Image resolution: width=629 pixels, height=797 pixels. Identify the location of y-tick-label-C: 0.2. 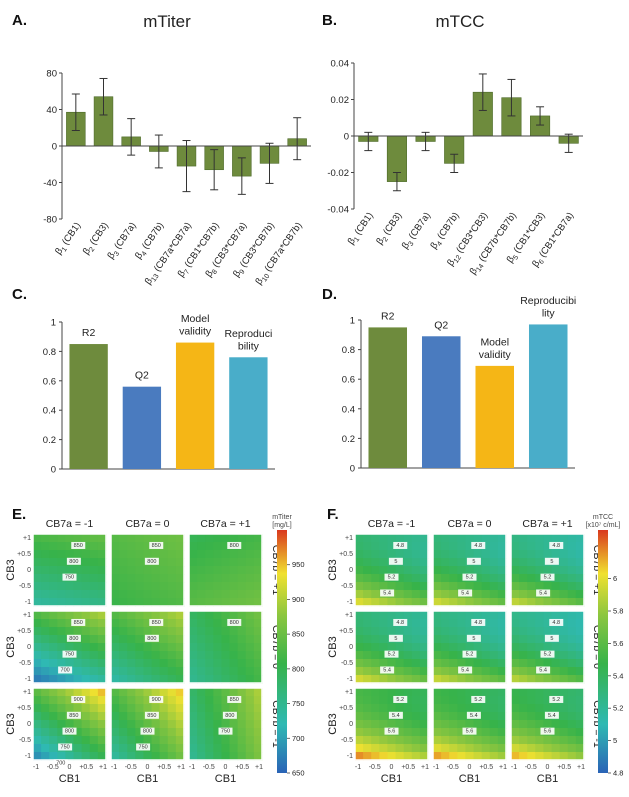
(49, 440).